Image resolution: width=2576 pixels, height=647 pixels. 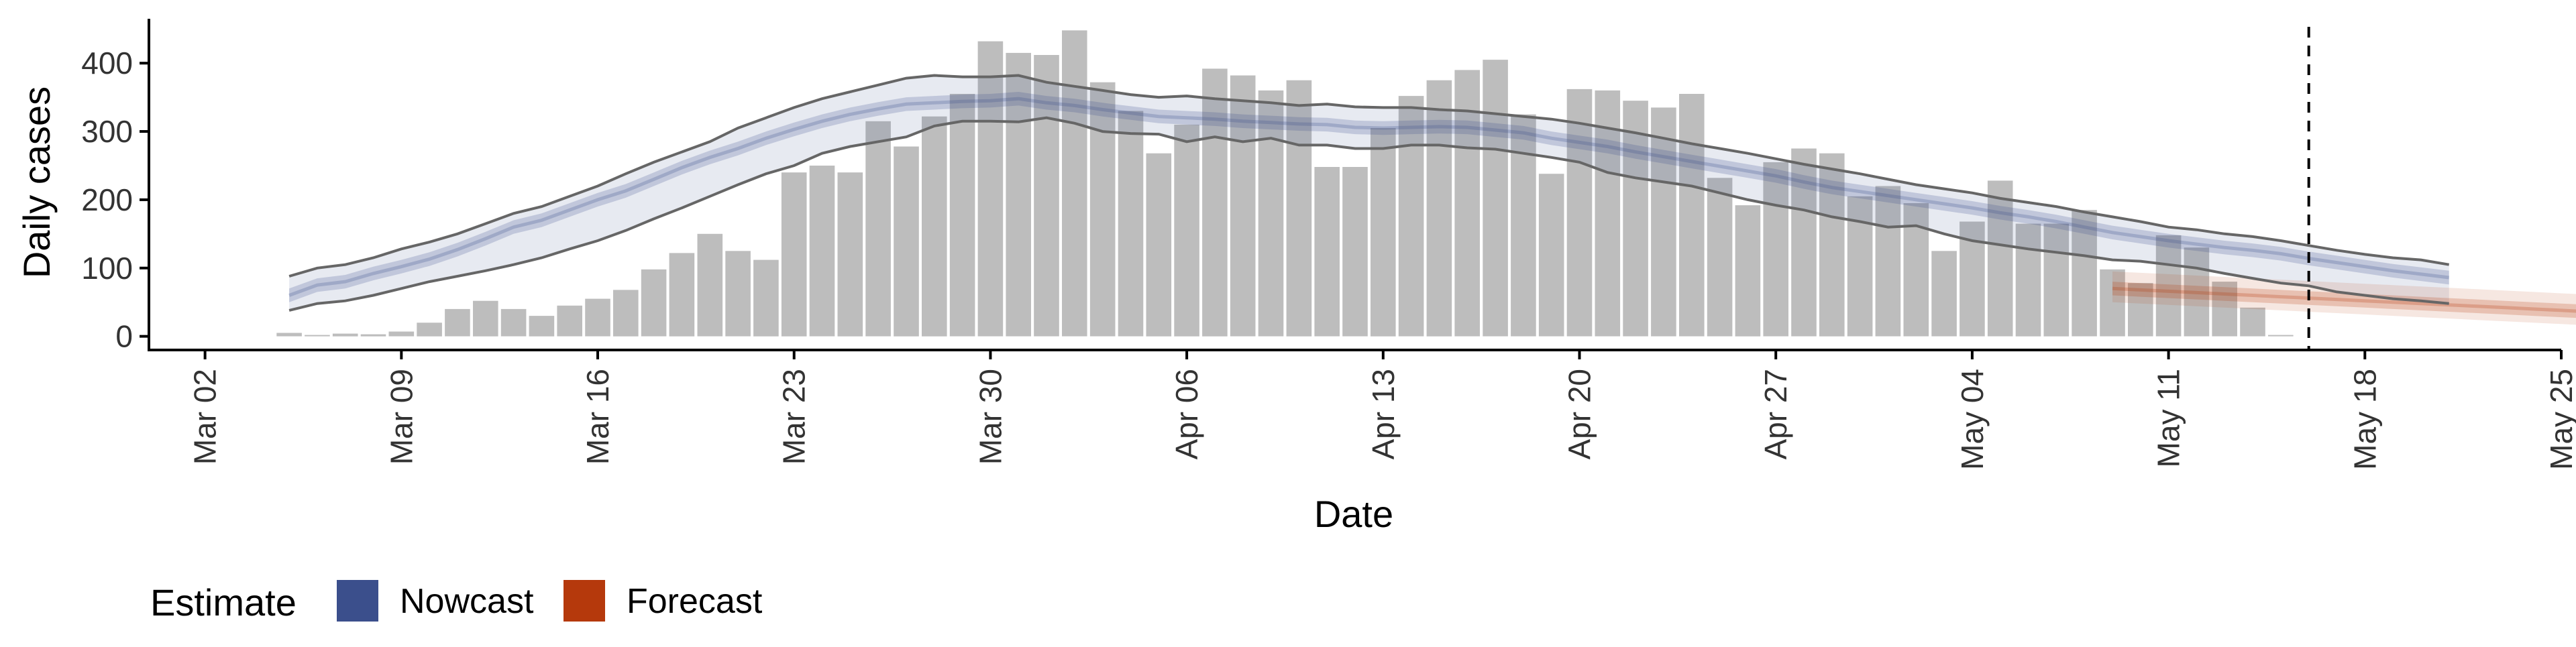 What do you see at coordinates (107, 131) in the screenshot?
I see `y-tick-label: 300` at bounding box center [107, 131].